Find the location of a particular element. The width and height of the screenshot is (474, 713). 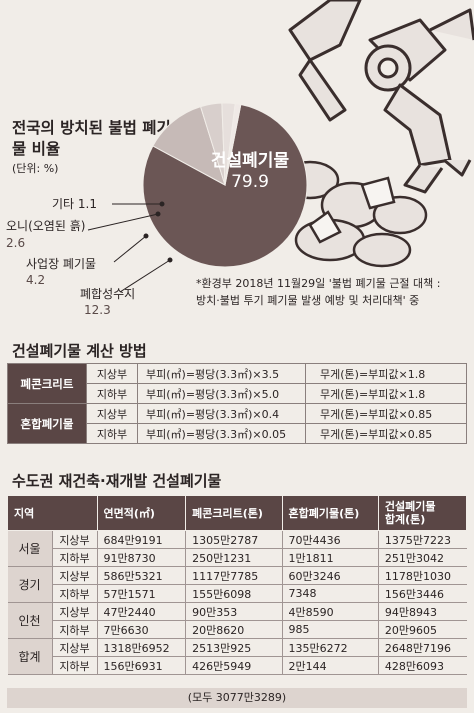

table-row: 인천 지상부 47만2440 90만353 4만8590 94만8943 is located at coordinates (237, 620).